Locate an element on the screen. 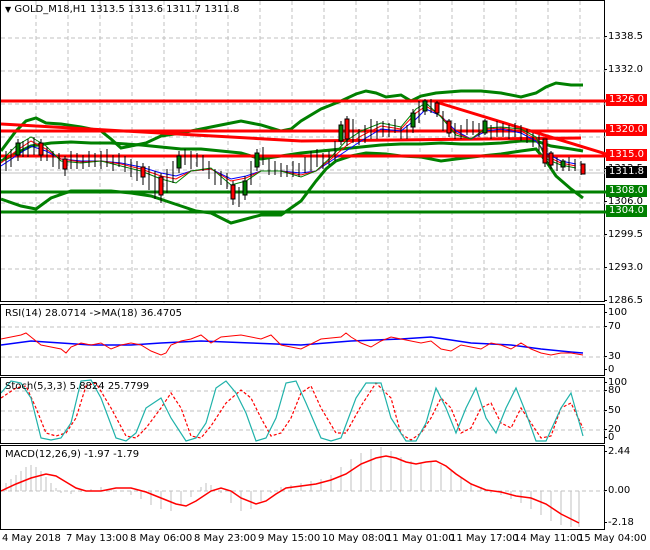  rsi-axis: 100 70 30 0 is located at coordinates (626, 340).